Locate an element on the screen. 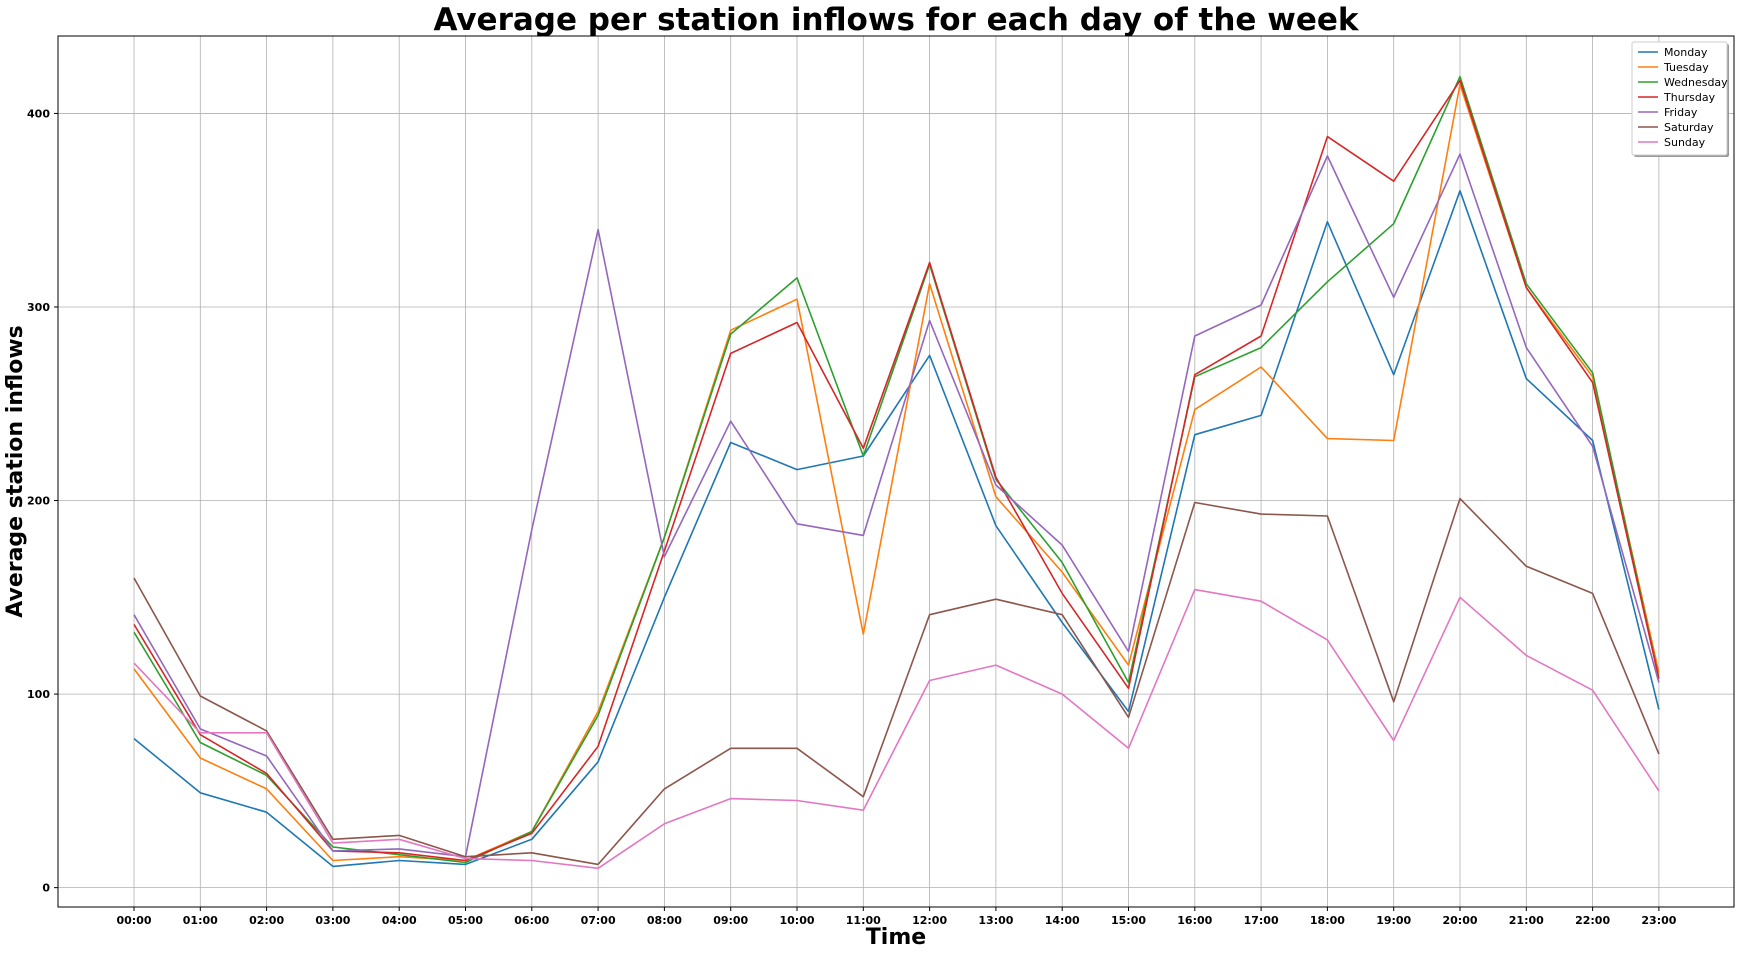 Image resolution: width=1739 pixels, height=953 pixels. x-tick-label: 00:00 is located at coordinates (133, 920).